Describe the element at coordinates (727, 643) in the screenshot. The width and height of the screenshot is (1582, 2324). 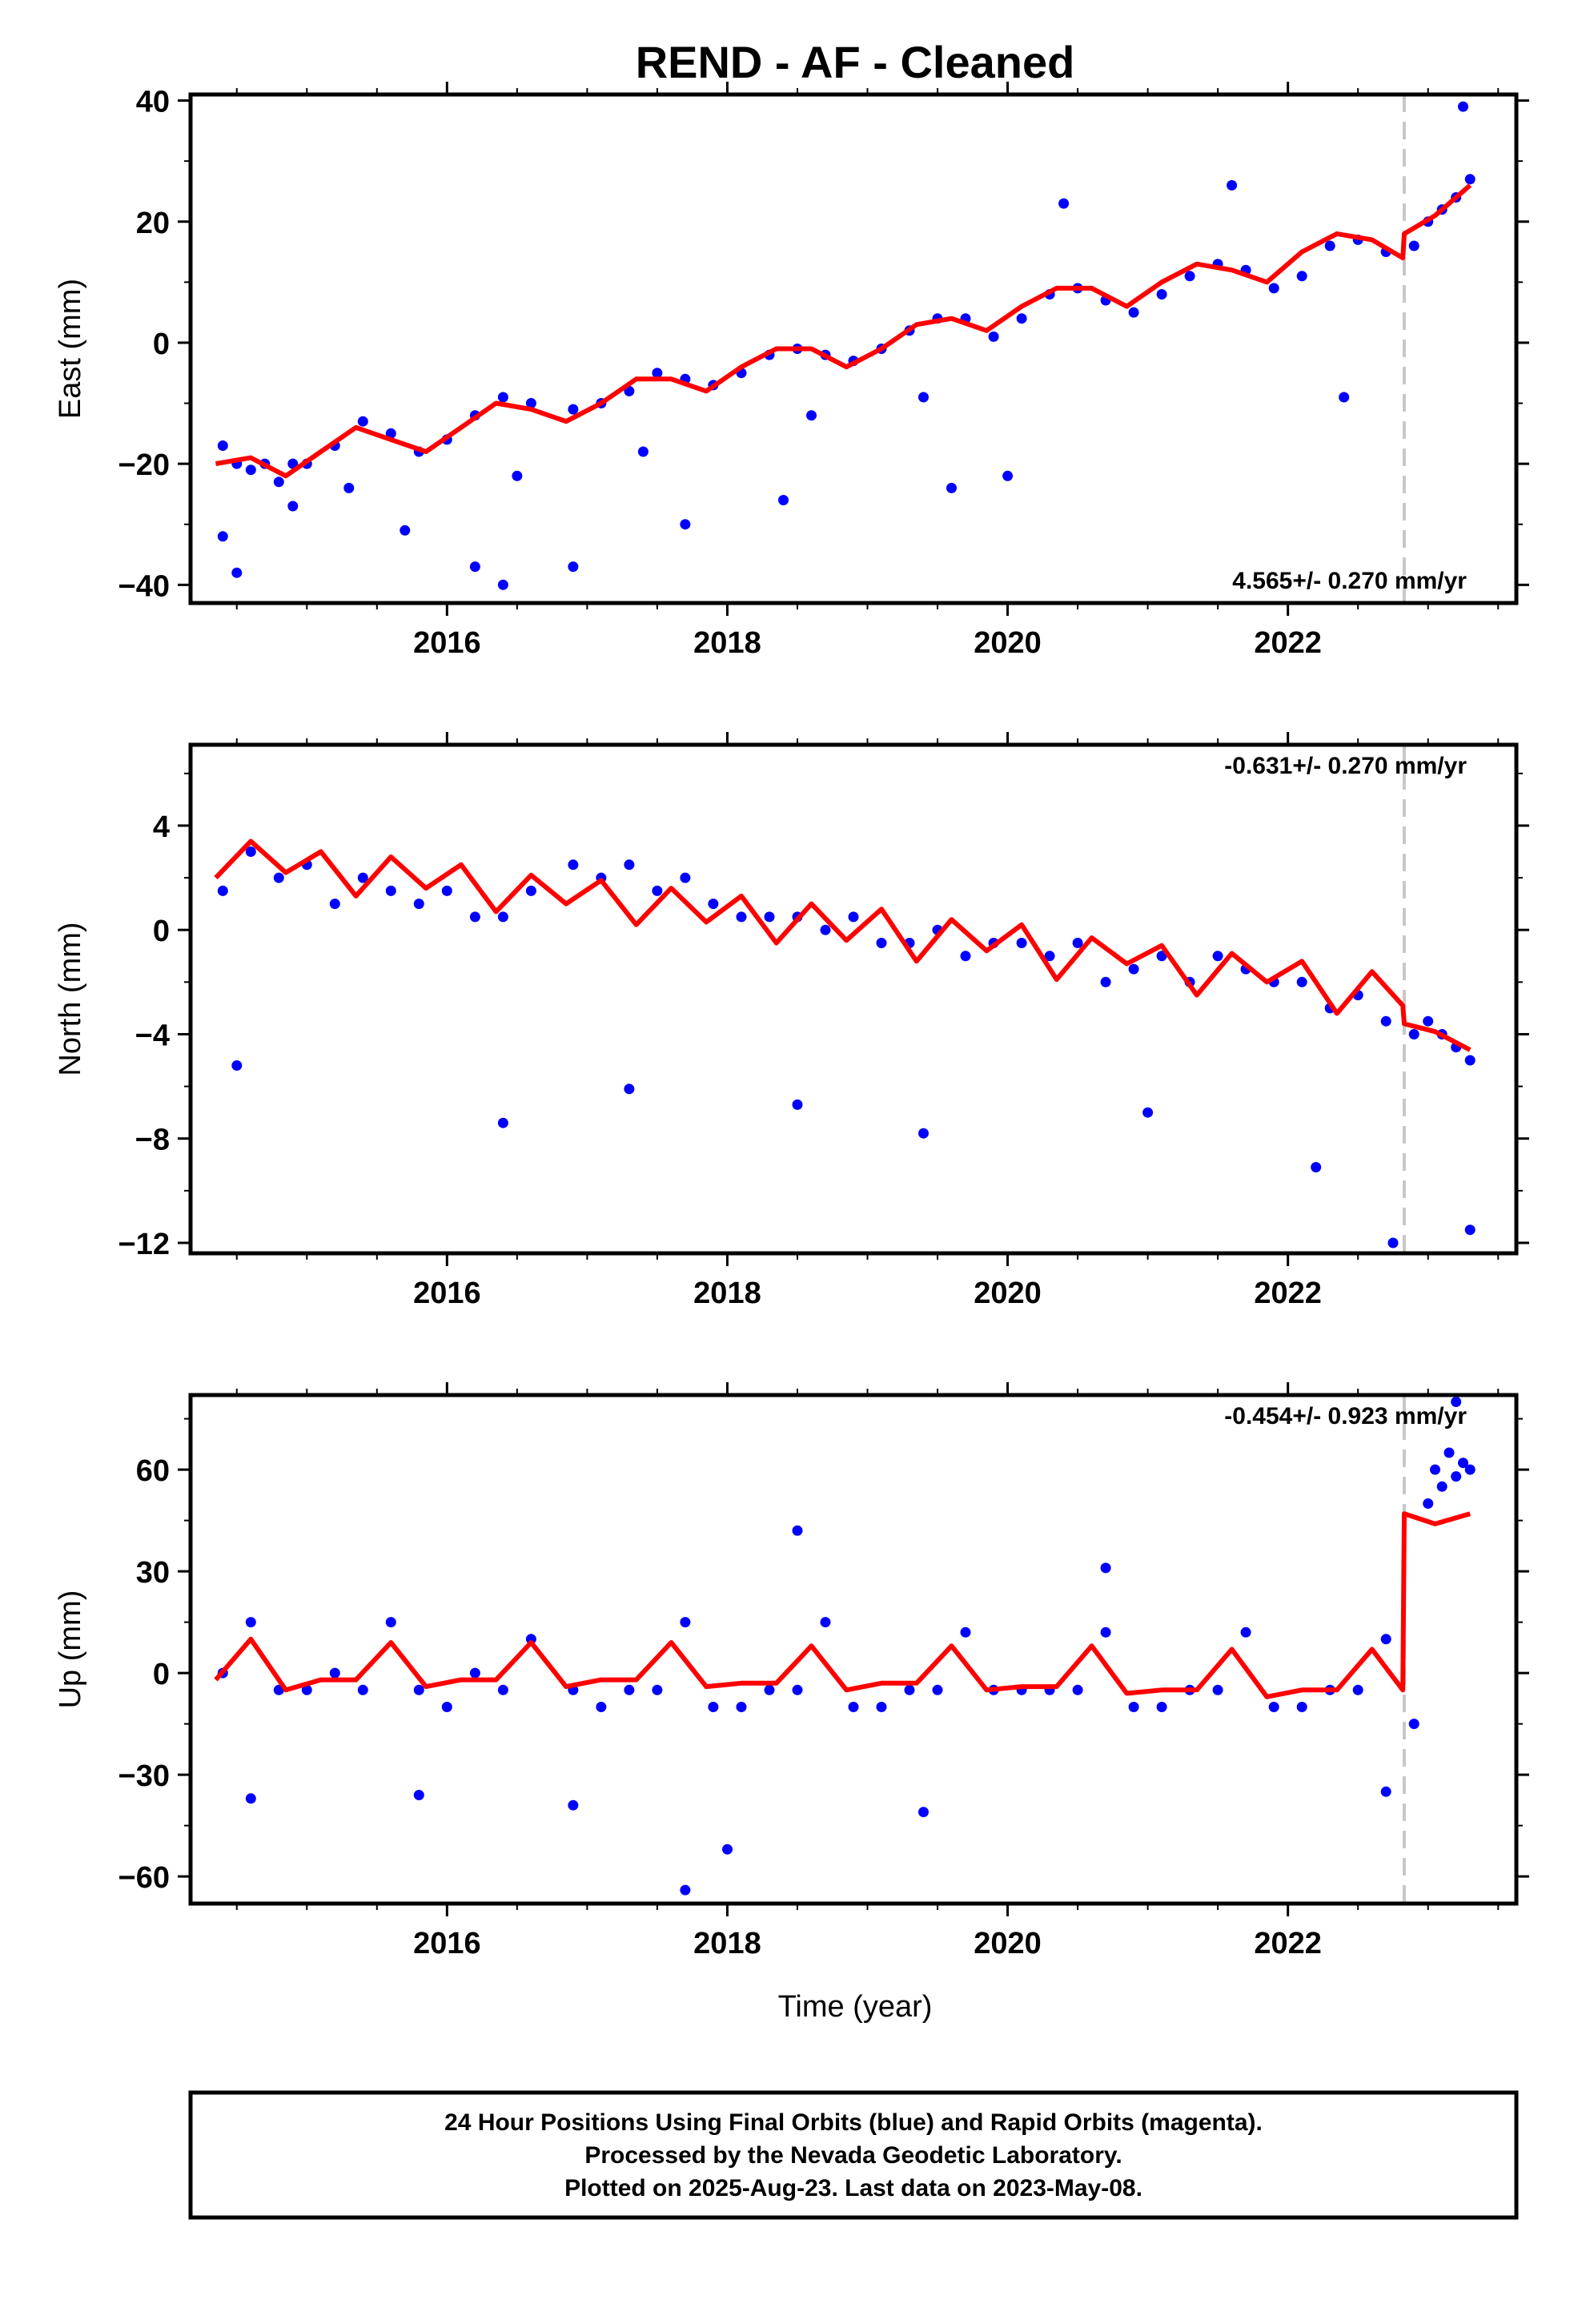
I see `east-x-tick-label: 2018` at that location.